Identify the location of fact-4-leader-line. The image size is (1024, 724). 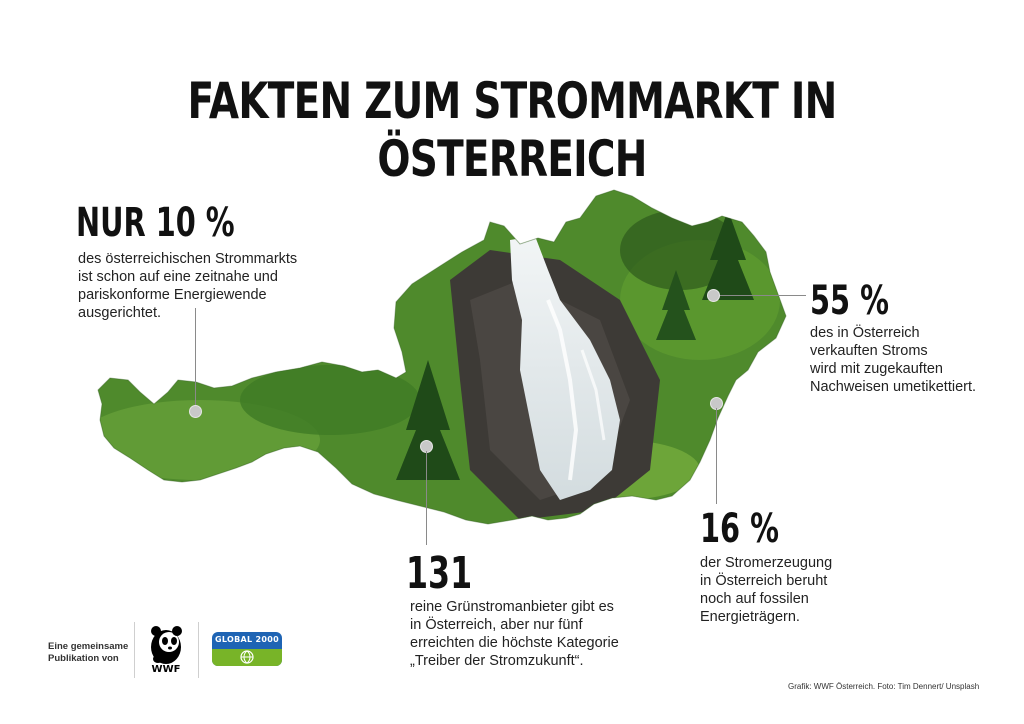
(426, 498).